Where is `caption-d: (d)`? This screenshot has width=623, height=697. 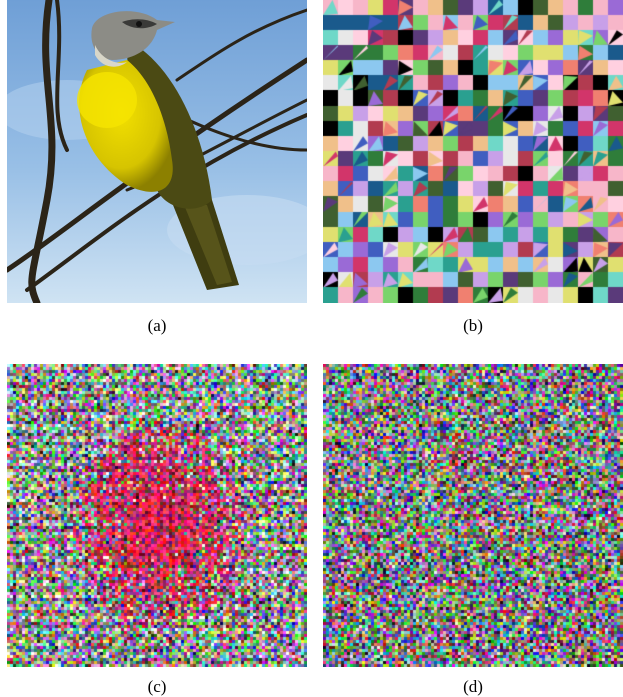
caption-d: (d) is located at coordinates (473, 686).